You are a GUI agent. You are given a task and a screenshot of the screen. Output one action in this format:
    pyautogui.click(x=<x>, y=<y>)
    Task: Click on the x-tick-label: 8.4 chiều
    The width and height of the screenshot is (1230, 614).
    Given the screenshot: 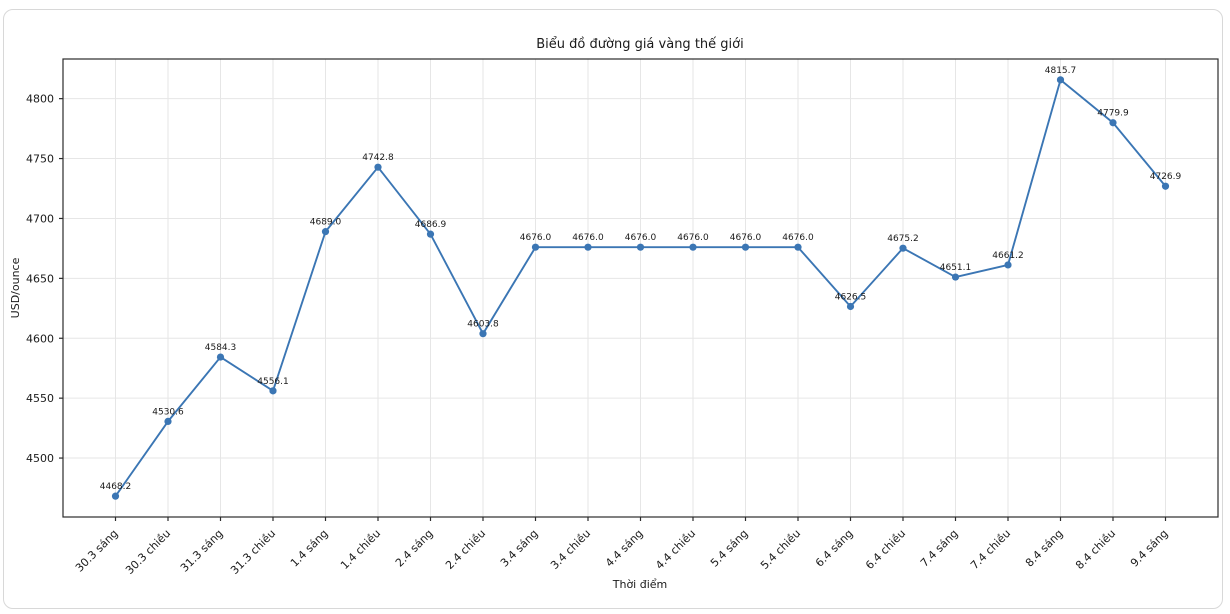 What is the action you would take?
    pyautogui.click(x=1095, y=549)
    